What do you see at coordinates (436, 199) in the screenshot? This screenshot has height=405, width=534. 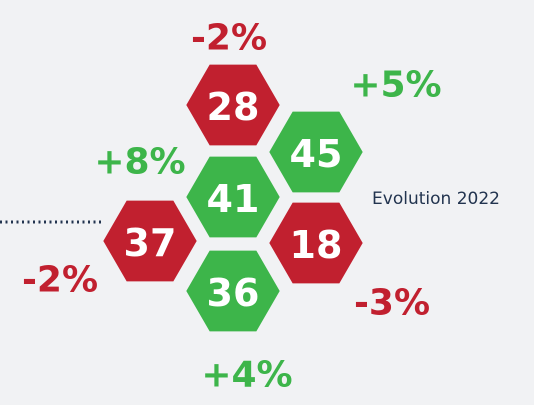 I see `caption: Evolution 2022` at bounding box center [436, 199].